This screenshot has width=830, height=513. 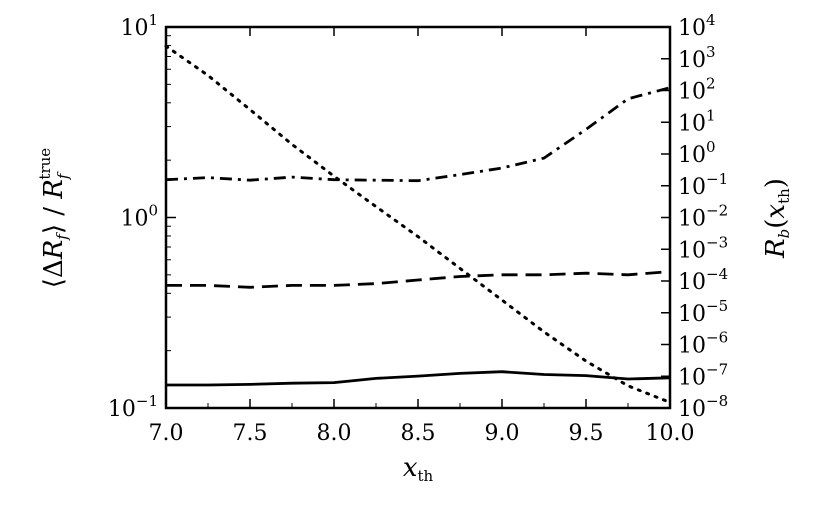 I want to click on y-right-tick-label: 10⁻³, so click(x=703, y=248).